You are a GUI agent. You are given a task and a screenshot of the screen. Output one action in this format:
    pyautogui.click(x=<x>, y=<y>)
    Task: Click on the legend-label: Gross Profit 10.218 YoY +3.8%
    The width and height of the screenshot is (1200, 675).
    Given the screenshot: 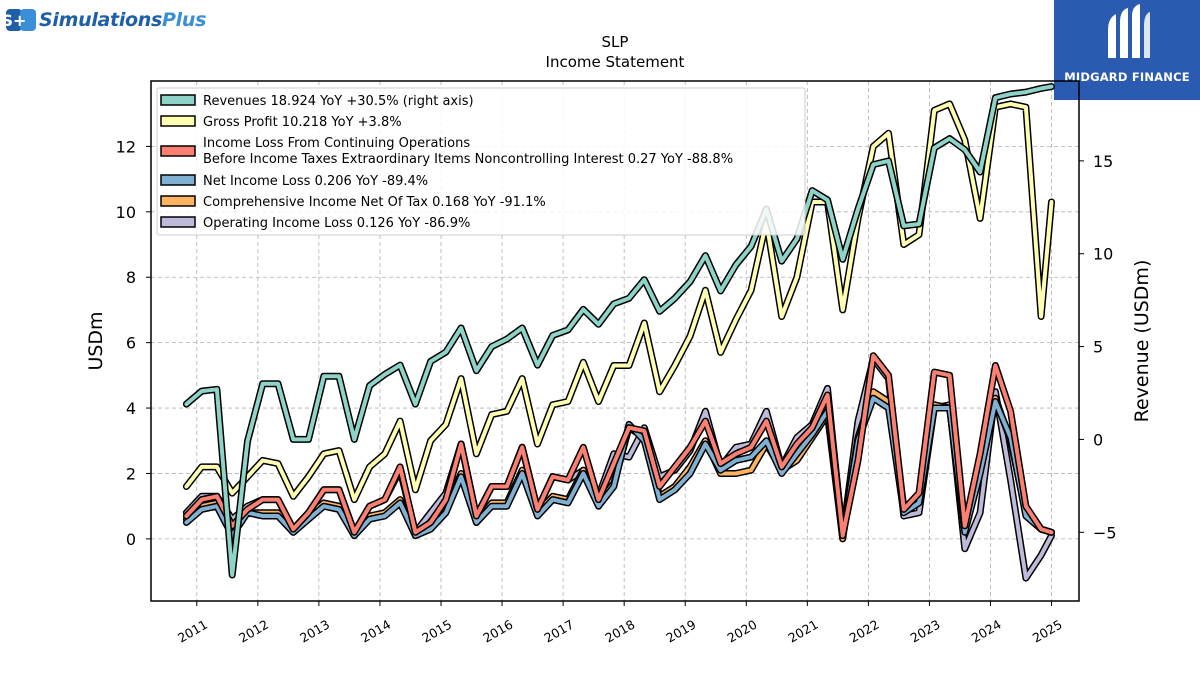 What is the action you would take?
    pyautogui.click(x=302, y=122)
    